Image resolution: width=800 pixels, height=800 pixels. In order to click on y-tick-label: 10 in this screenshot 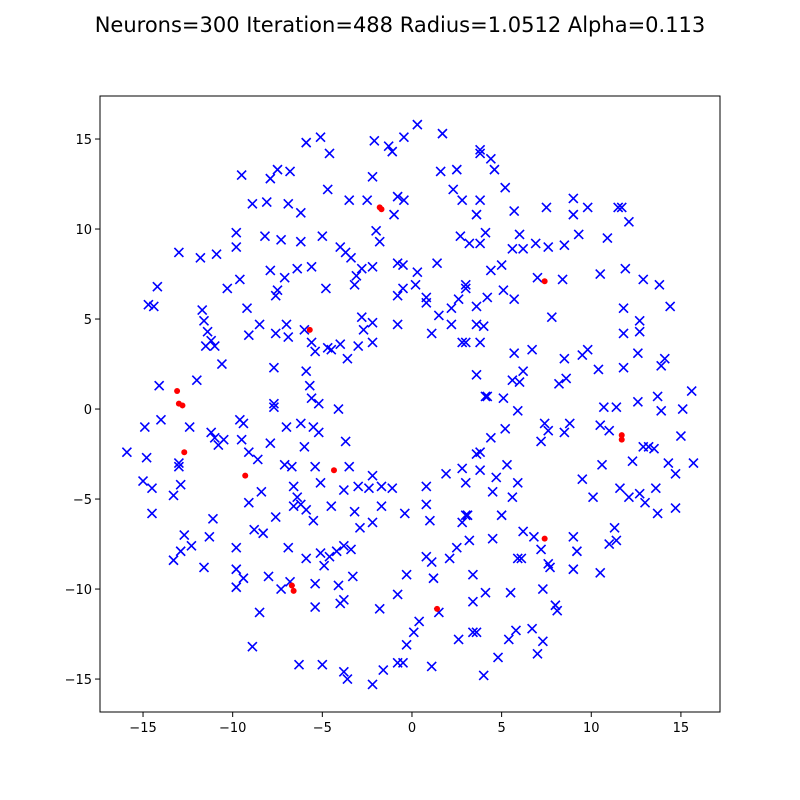, I will do `click(83, 230)`.